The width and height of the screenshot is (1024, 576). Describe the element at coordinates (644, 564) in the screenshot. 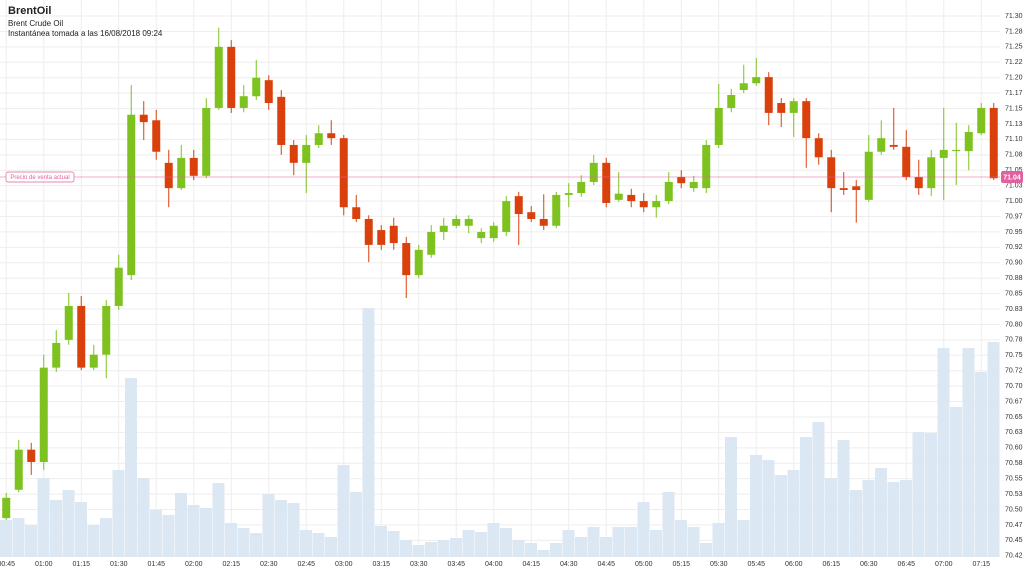

I see `x-tick-label: 05:00` at that location.